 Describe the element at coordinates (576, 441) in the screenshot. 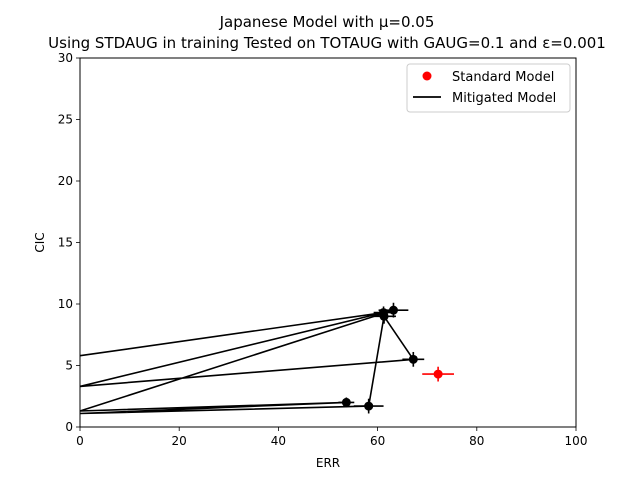

I see `x-tick-label: 100` at that location.